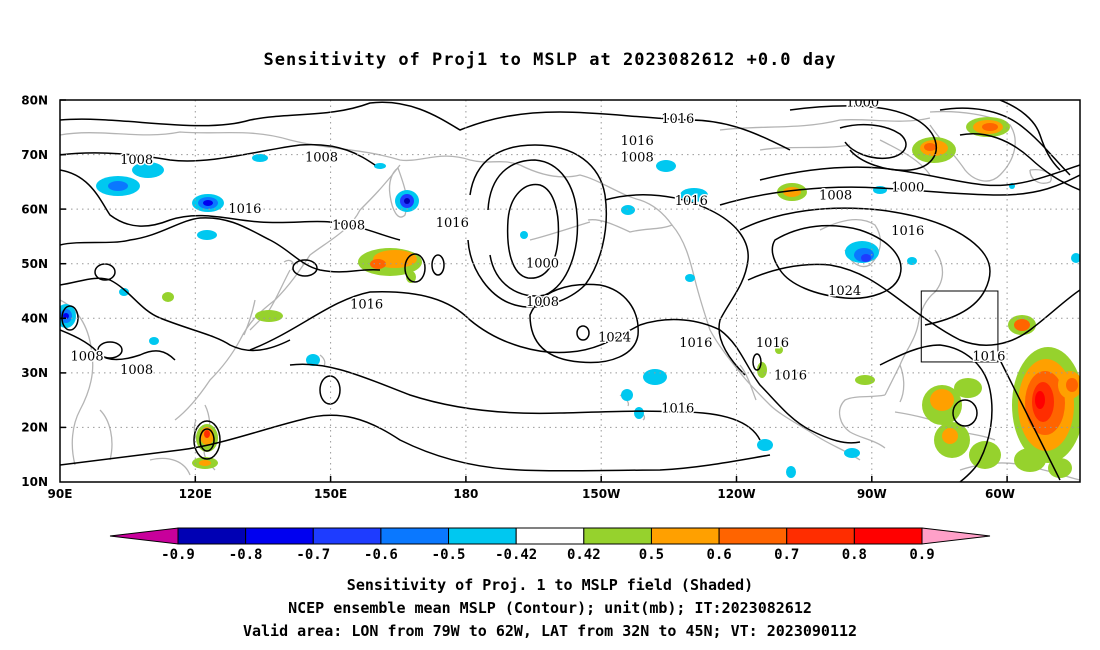 The image size is (1100, 650). Describe the element at coordinates (34, 264) in the screenshot. I see `lat-label: 50N` at that location.